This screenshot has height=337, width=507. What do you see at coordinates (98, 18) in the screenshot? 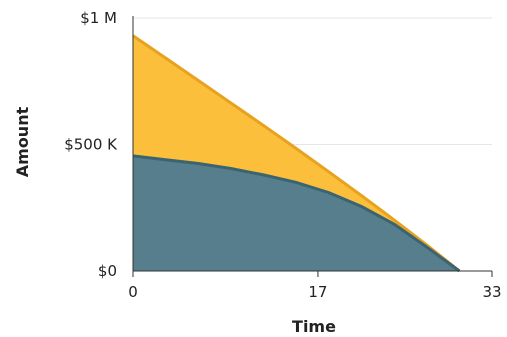
I see `y-tick-label: $1 M` at bounding box center [98, 18].